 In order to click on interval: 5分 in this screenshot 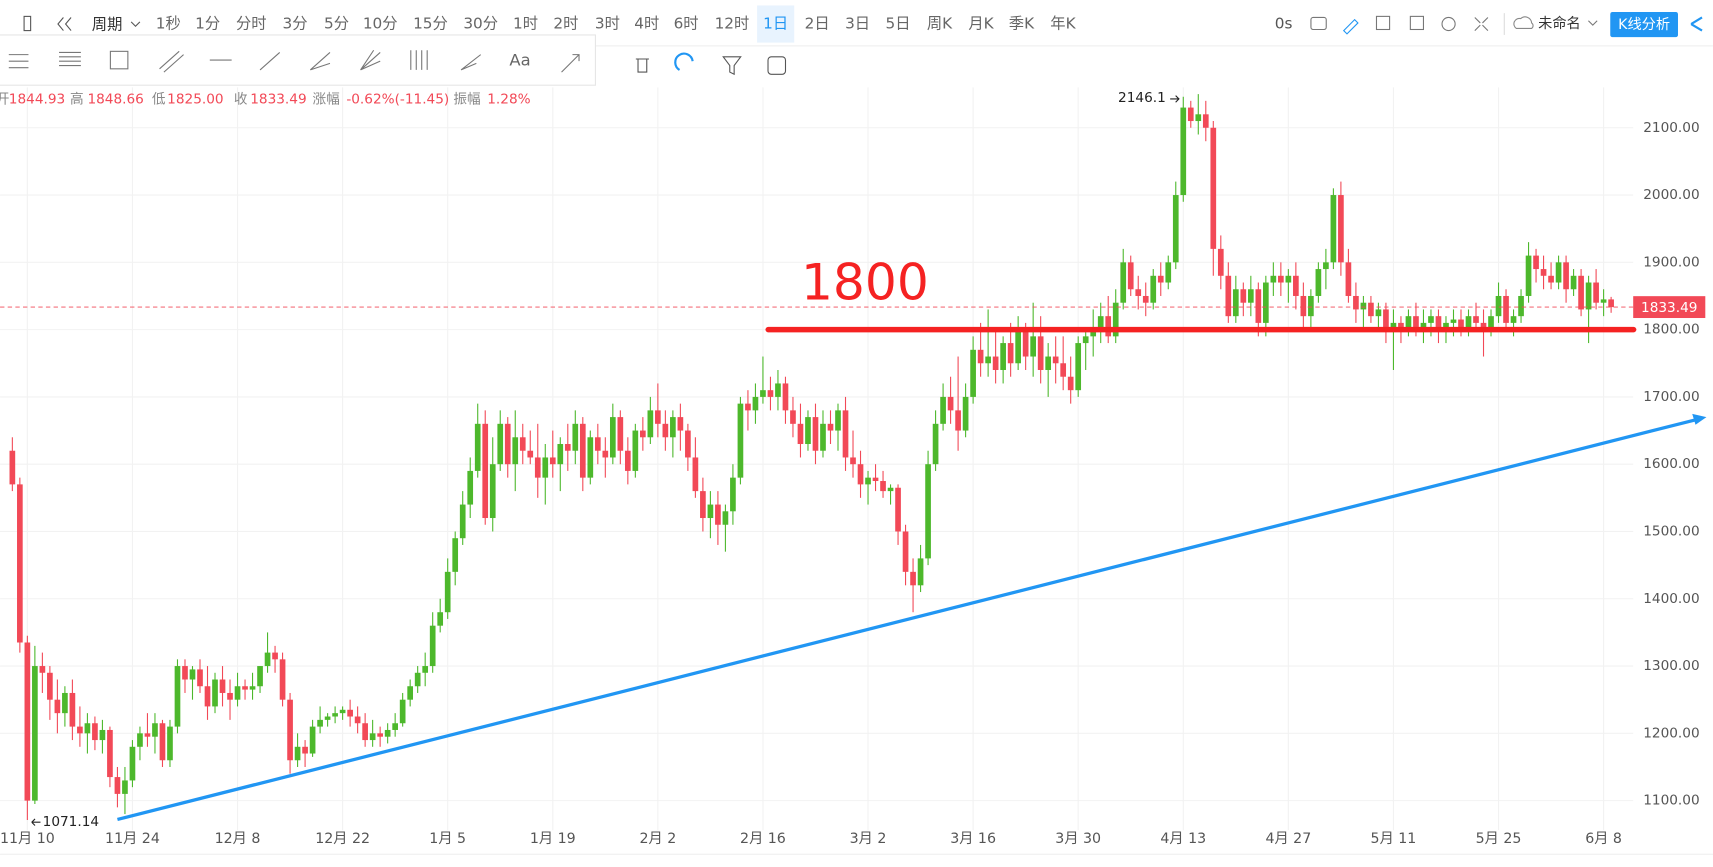, I will do `click(336, 24)`.